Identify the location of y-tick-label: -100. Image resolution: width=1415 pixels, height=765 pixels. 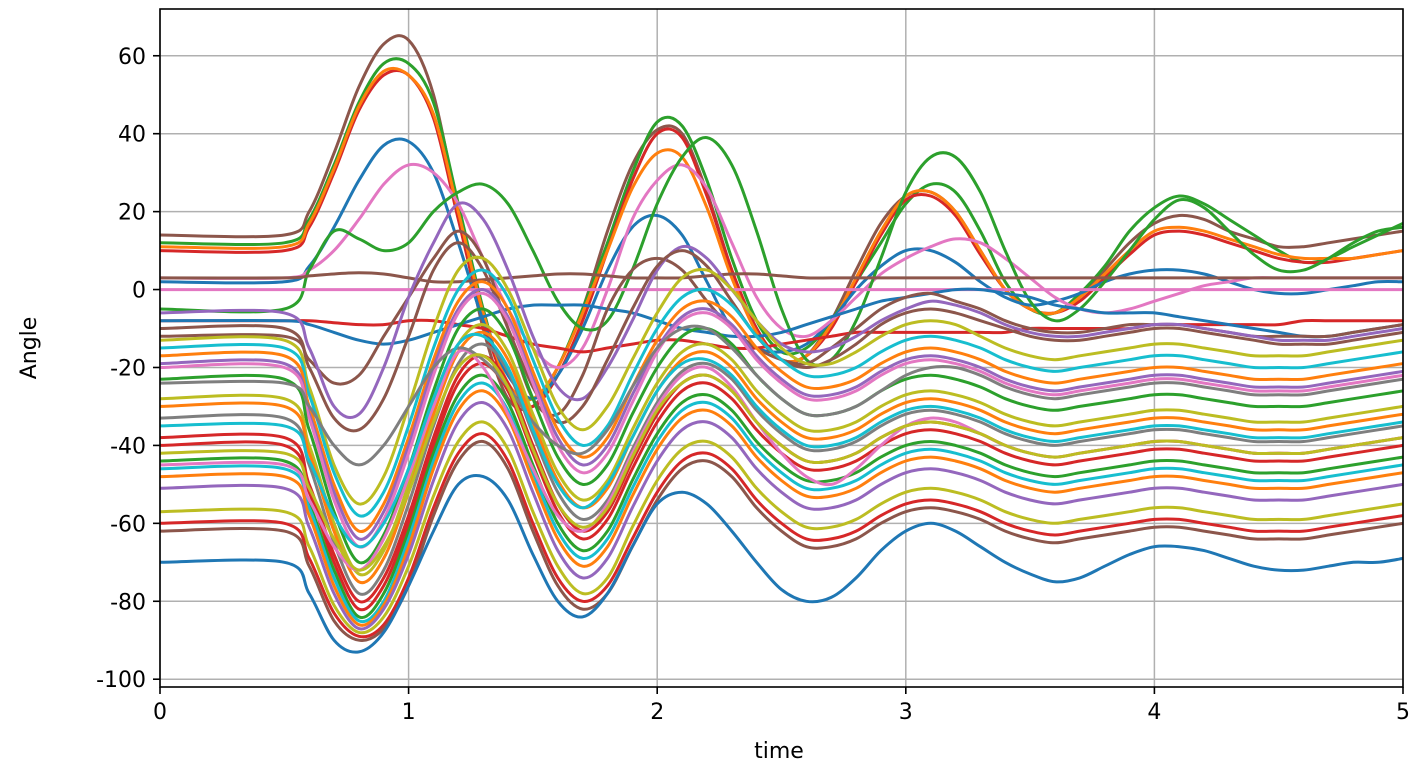
(121, 680).